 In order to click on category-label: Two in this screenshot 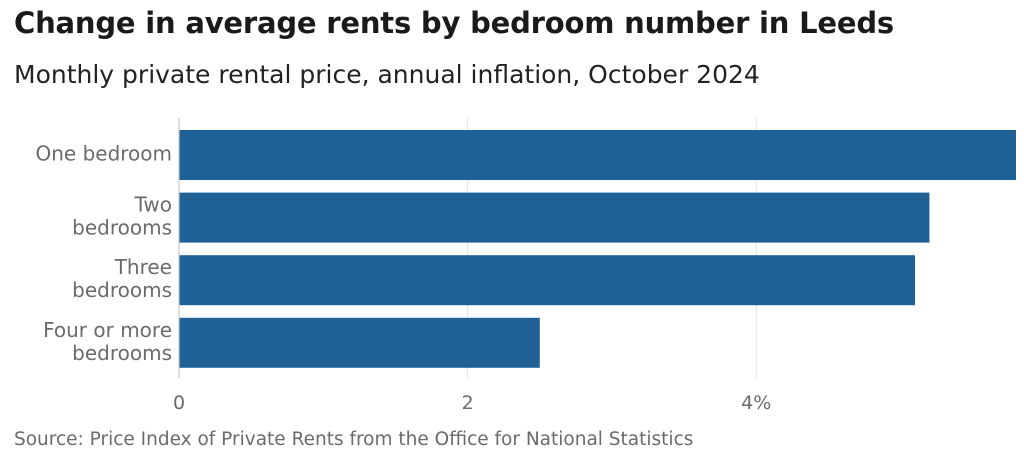, I will do `click(153, 205)`.